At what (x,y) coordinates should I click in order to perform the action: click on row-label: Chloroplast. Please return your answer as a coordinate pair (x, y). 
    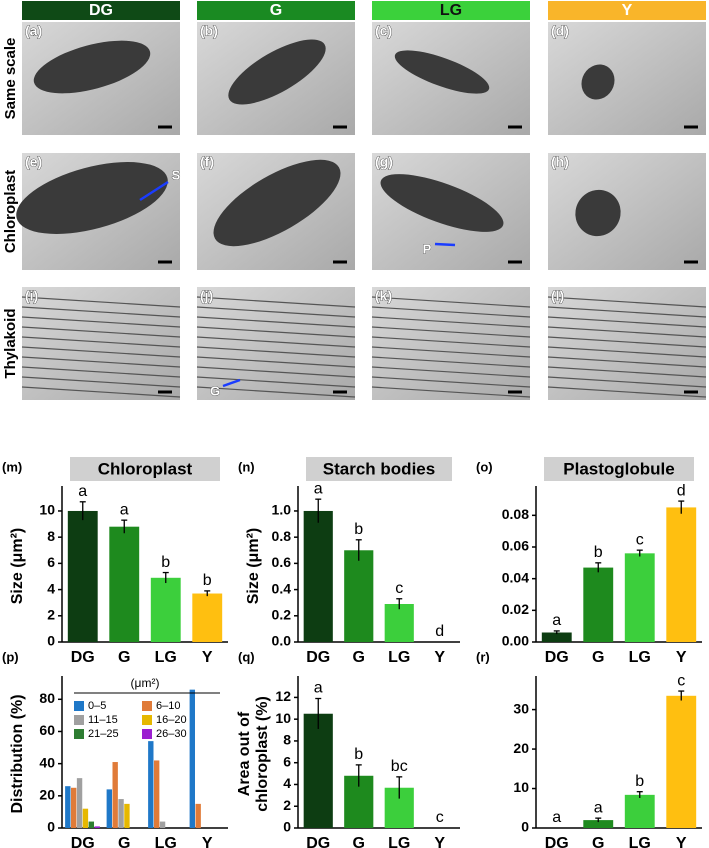
    Looking at the image, I should click on (10, 211).